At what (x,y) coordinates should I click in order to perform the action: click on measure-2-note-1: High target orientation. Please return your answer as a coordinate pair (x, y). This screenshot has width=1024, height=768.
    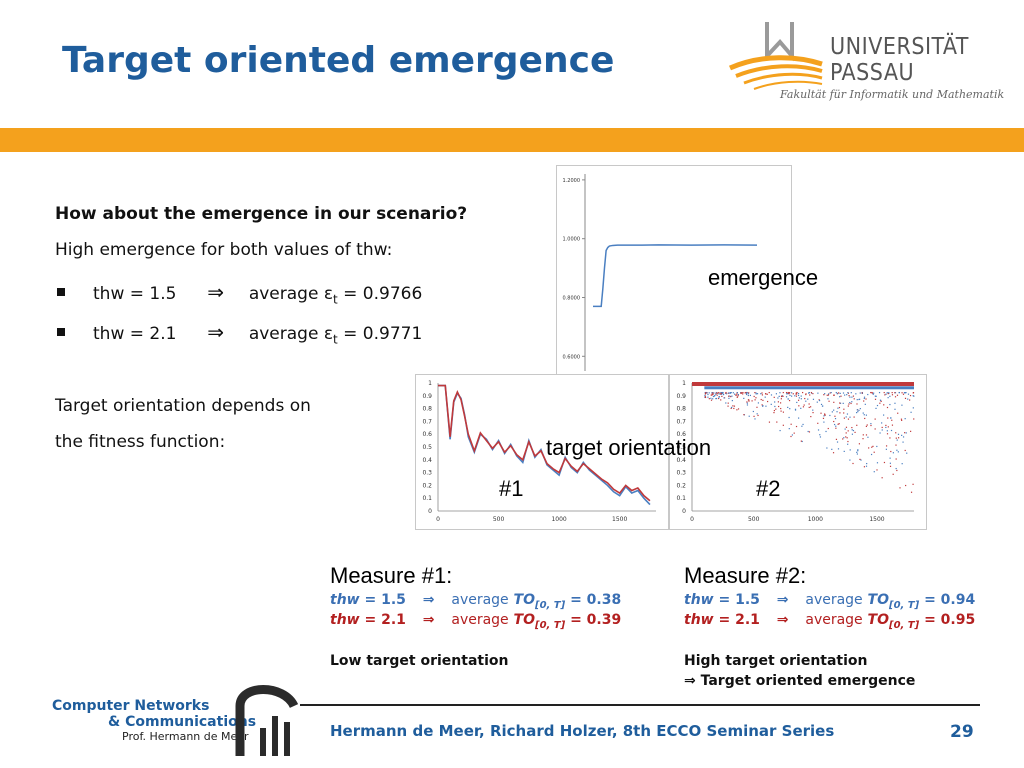
    Looking at the image, I should click on (776, 661).